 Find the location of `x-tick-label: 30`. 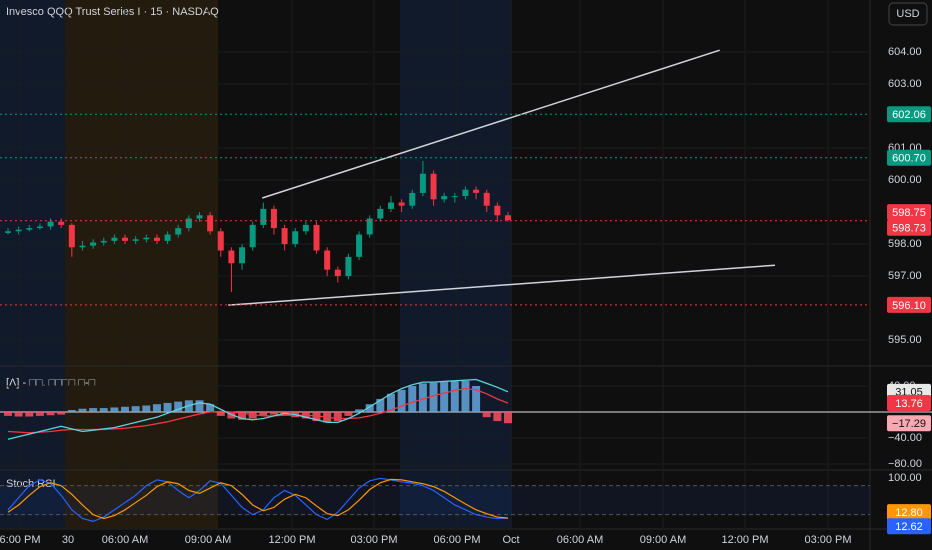

x-tick-label: 30 is located at coordinates (68, 540).